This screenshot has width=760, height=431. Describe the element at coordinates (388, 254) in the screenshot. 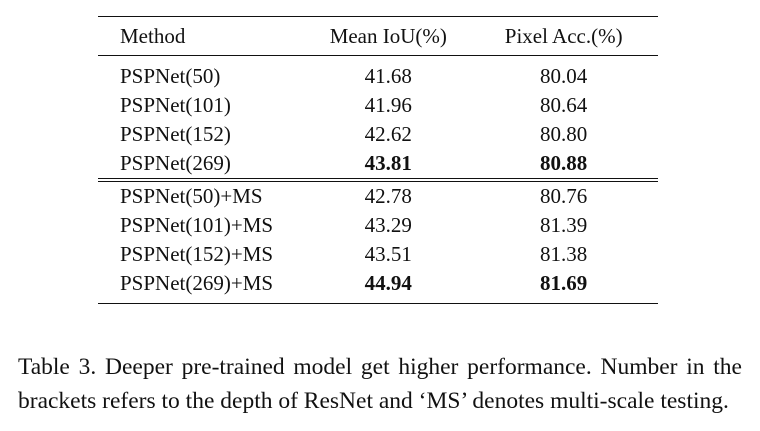

I see `cell-mean-iou: 43.51` at that location.